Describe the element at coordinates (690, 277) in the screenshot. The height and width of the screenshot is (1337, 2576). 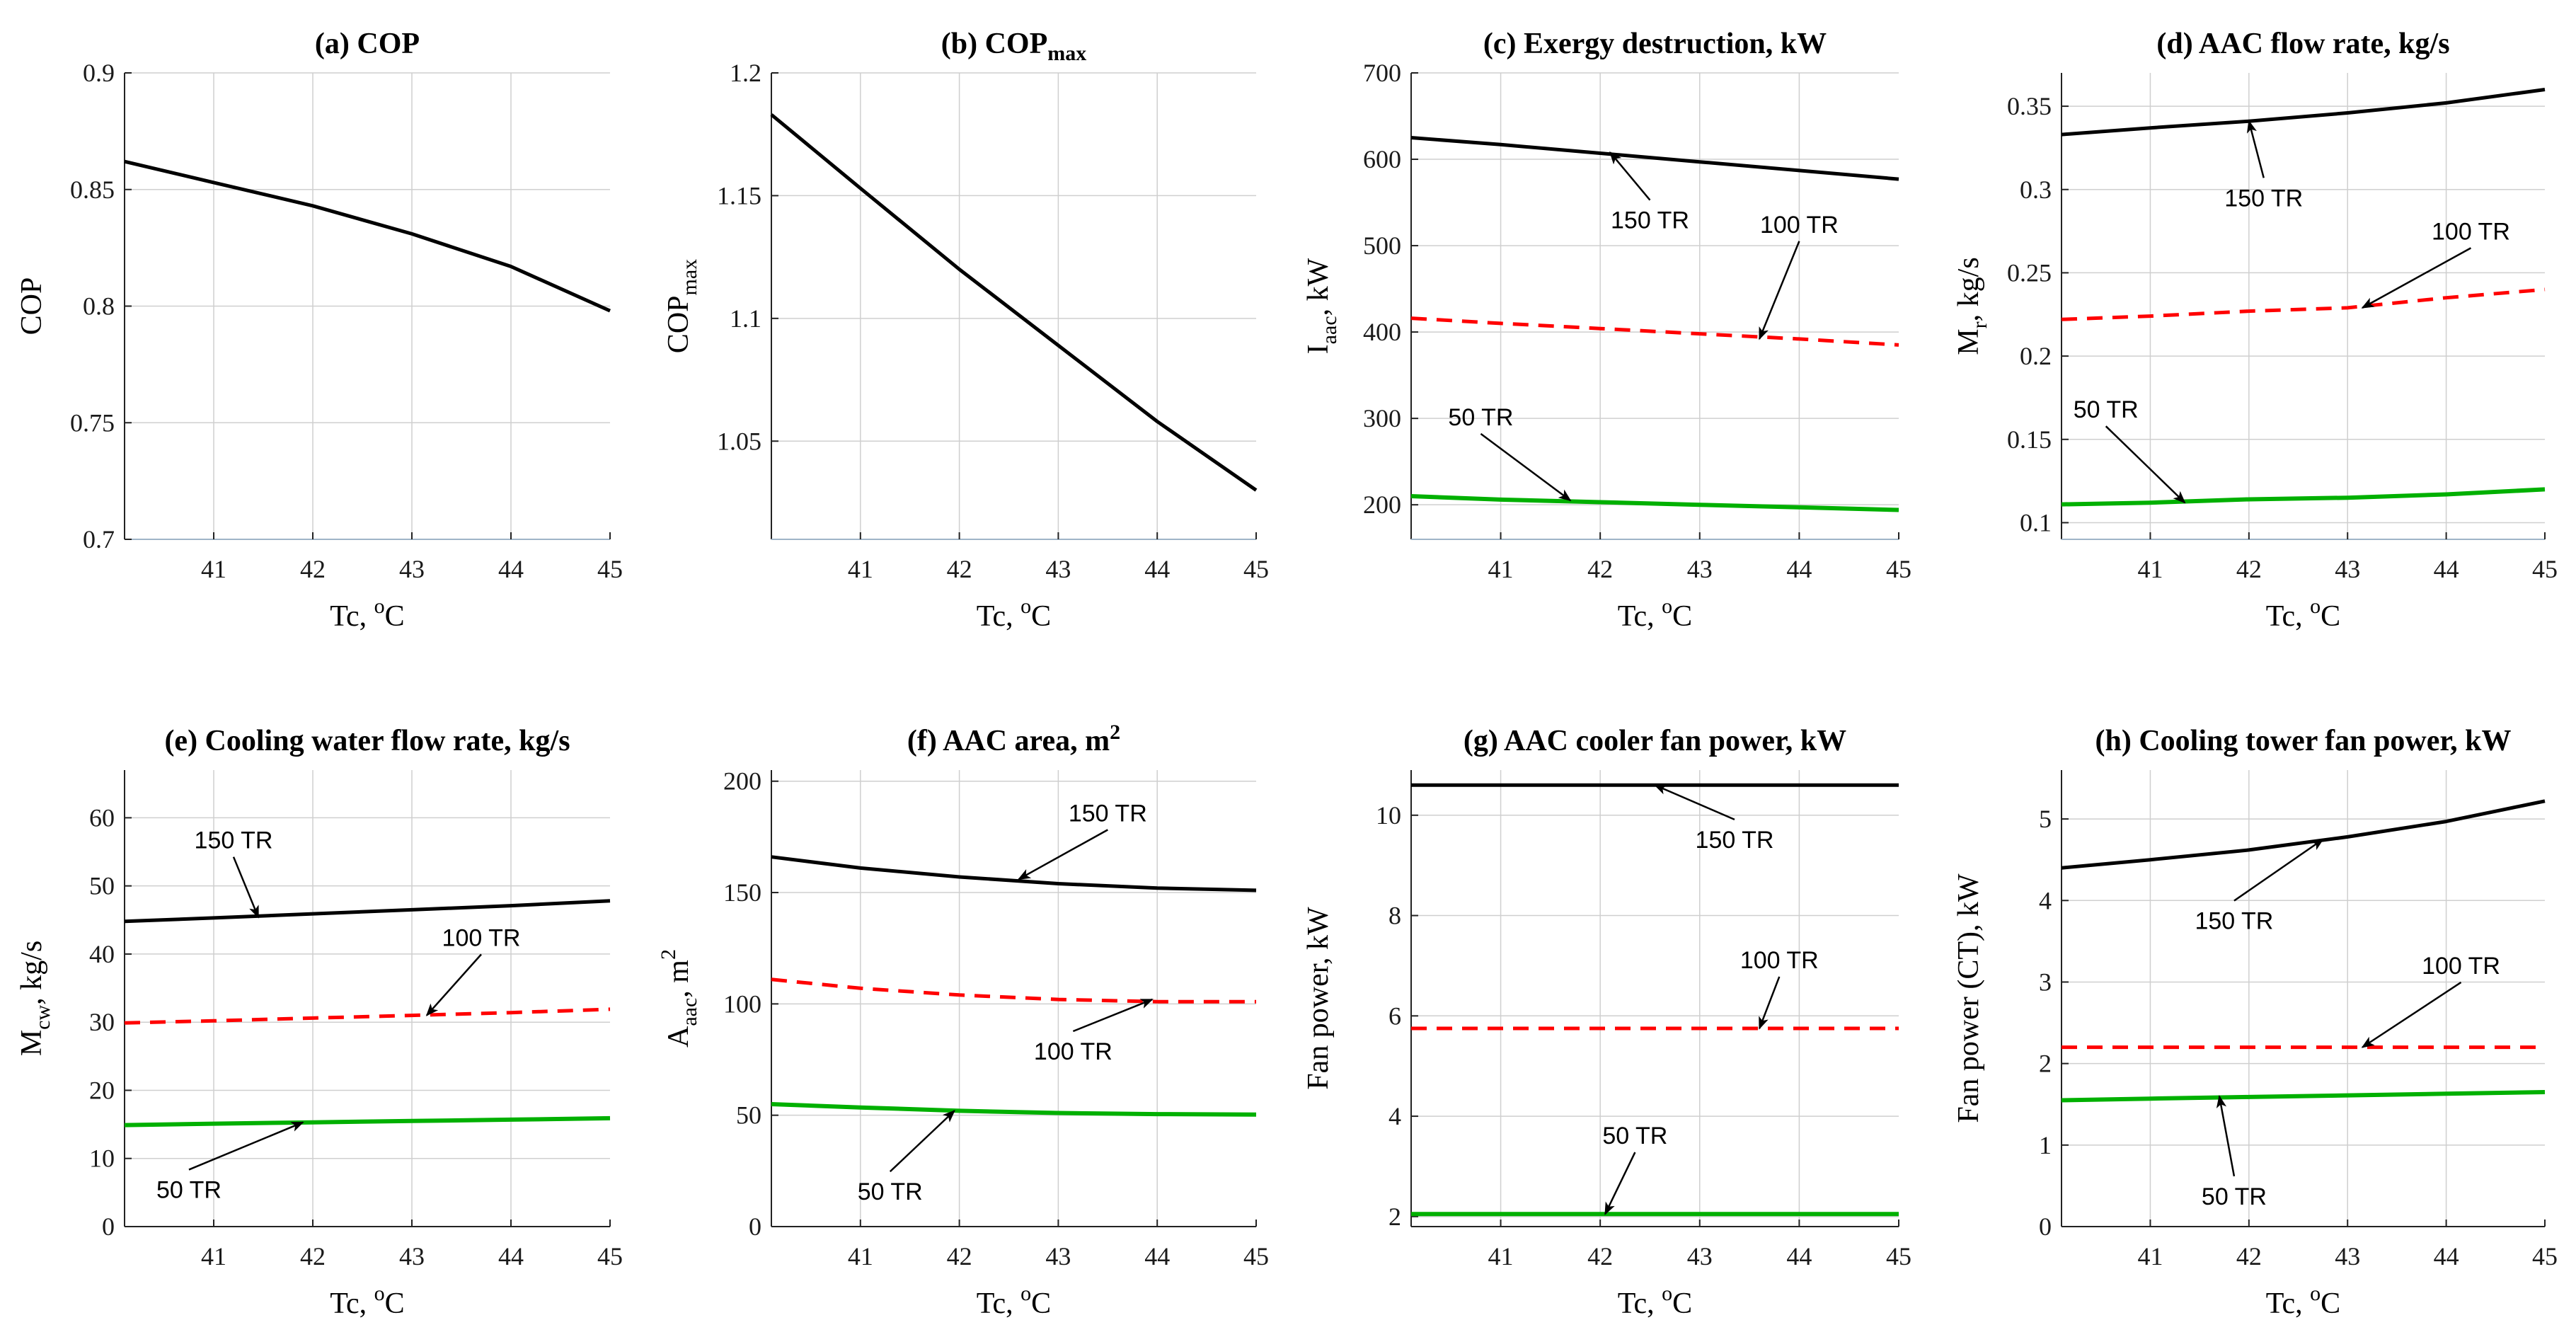
I see `ylabel-subscript: max` at that location.